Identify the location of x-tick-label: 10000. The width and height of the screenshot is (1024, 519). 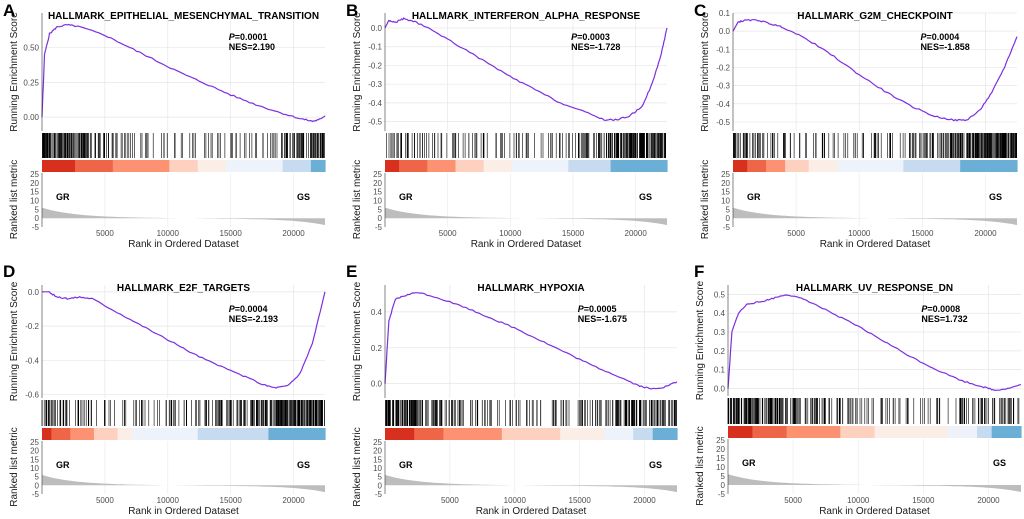
(168, 500).